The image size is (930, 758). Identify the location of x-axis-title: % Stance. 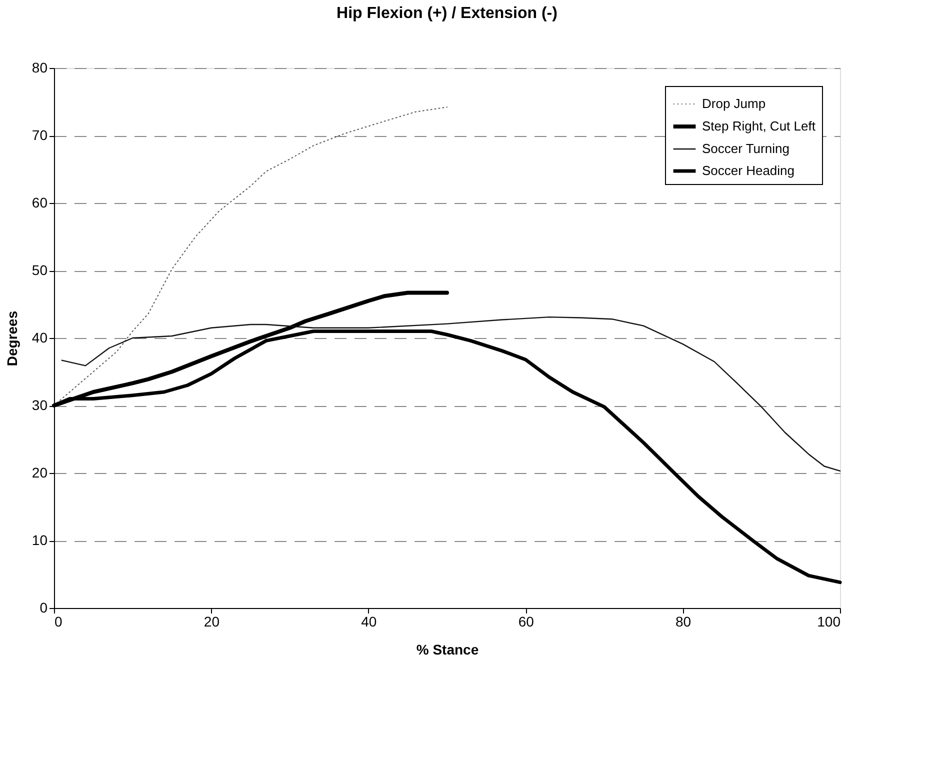
(447, 650).